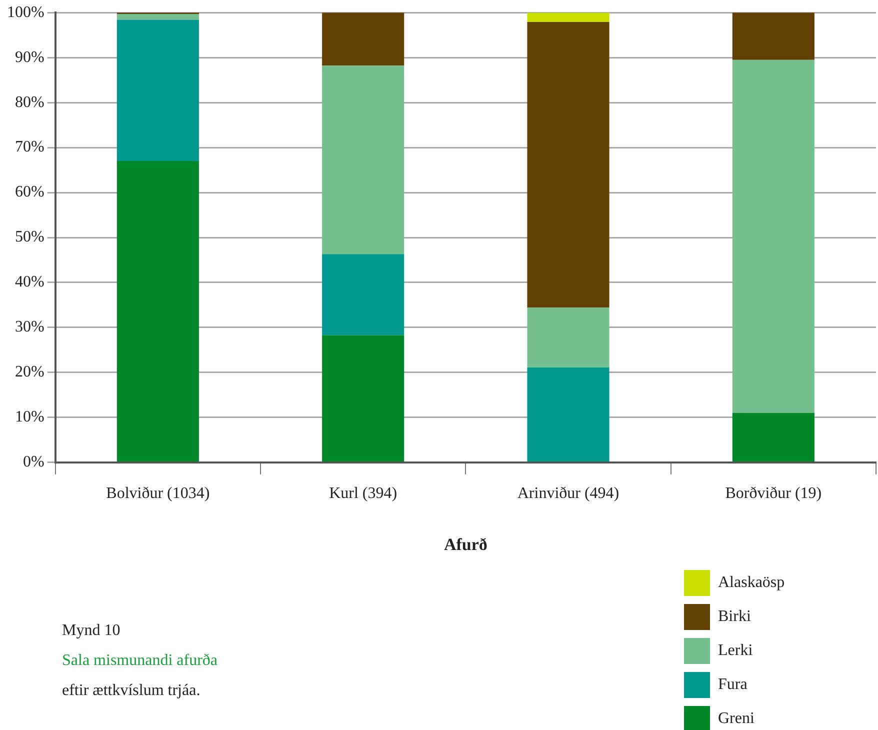  What do you see at coordinates (733, 685) in the screenshot?
I see `legend-label: Fura` at bounding box center [733, 685].